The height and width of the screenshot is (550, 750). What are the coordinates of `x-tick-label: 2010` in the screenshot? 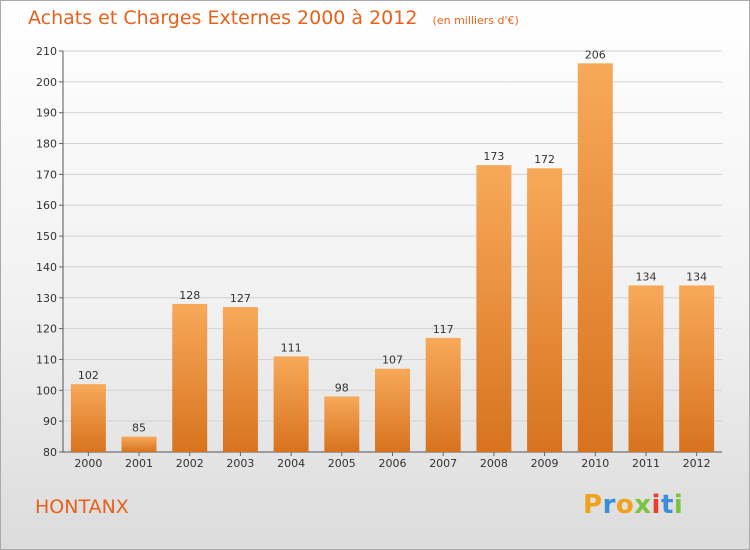 It's located at (595, 463).